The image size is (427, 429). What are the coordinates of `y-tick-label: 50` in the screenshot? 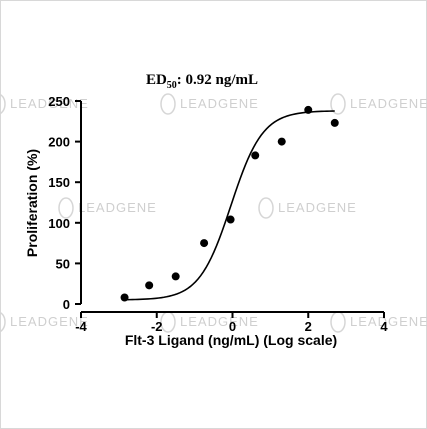 It's located at (63, 263).